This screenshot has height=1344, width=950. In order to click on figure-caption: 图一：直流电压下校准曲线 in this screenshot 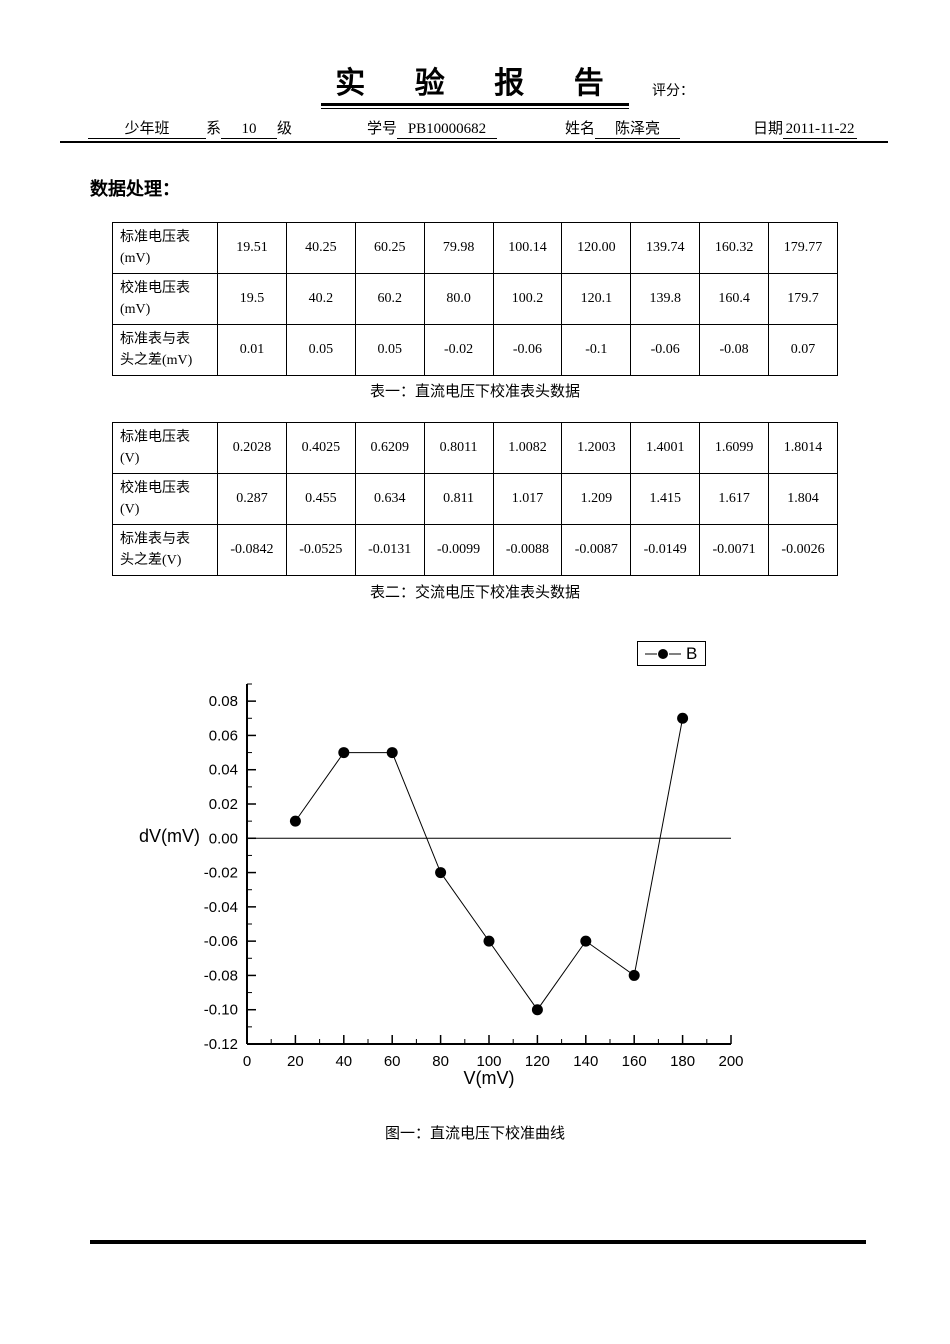, I will do `click(474, 1134)`.